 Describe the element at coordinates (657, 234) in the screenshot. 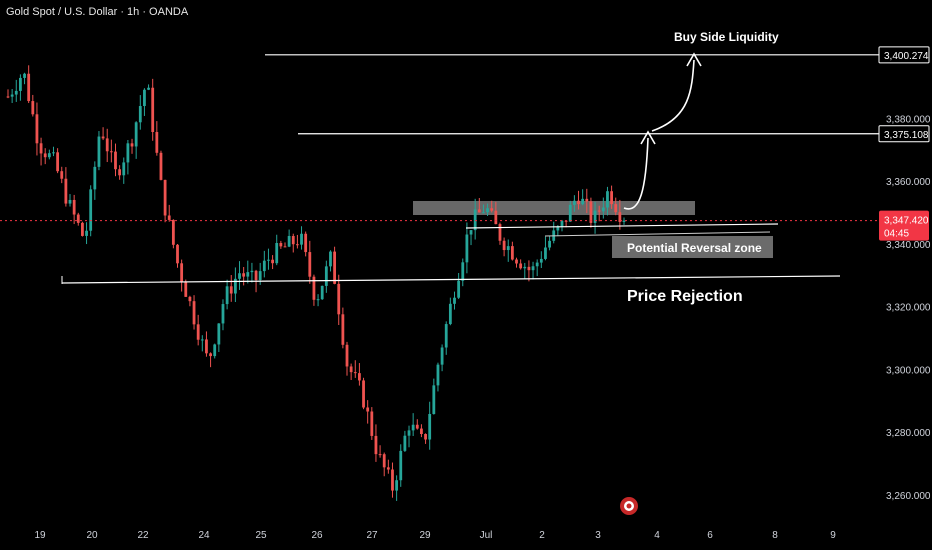

I see `reversal-lower-line` at that location.